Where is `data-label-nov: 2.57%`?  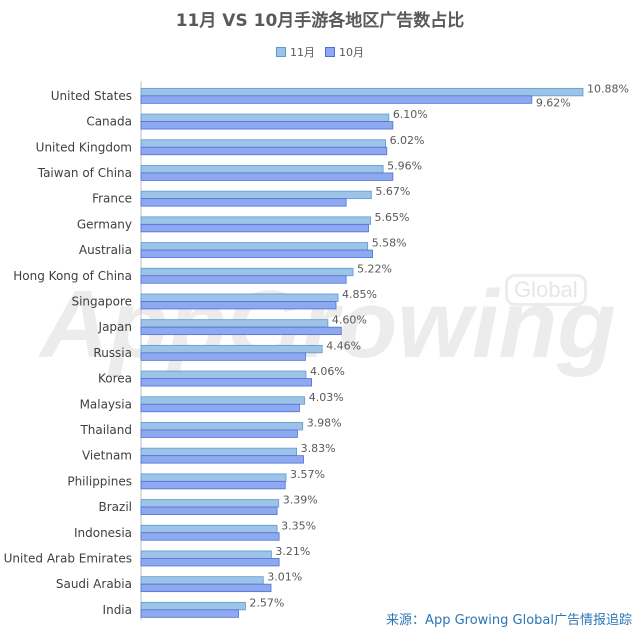 data-label-nov: 2.57% is located at coordinates (266, 602).